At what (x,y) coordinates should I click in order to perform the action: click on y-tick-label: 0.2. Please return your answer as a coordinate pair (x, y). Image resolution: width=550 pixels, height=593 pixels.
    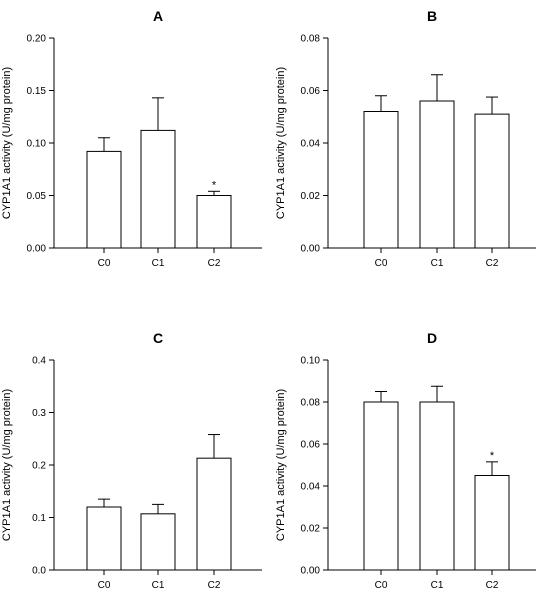
    Looking at the image, I should click on (39, 466).